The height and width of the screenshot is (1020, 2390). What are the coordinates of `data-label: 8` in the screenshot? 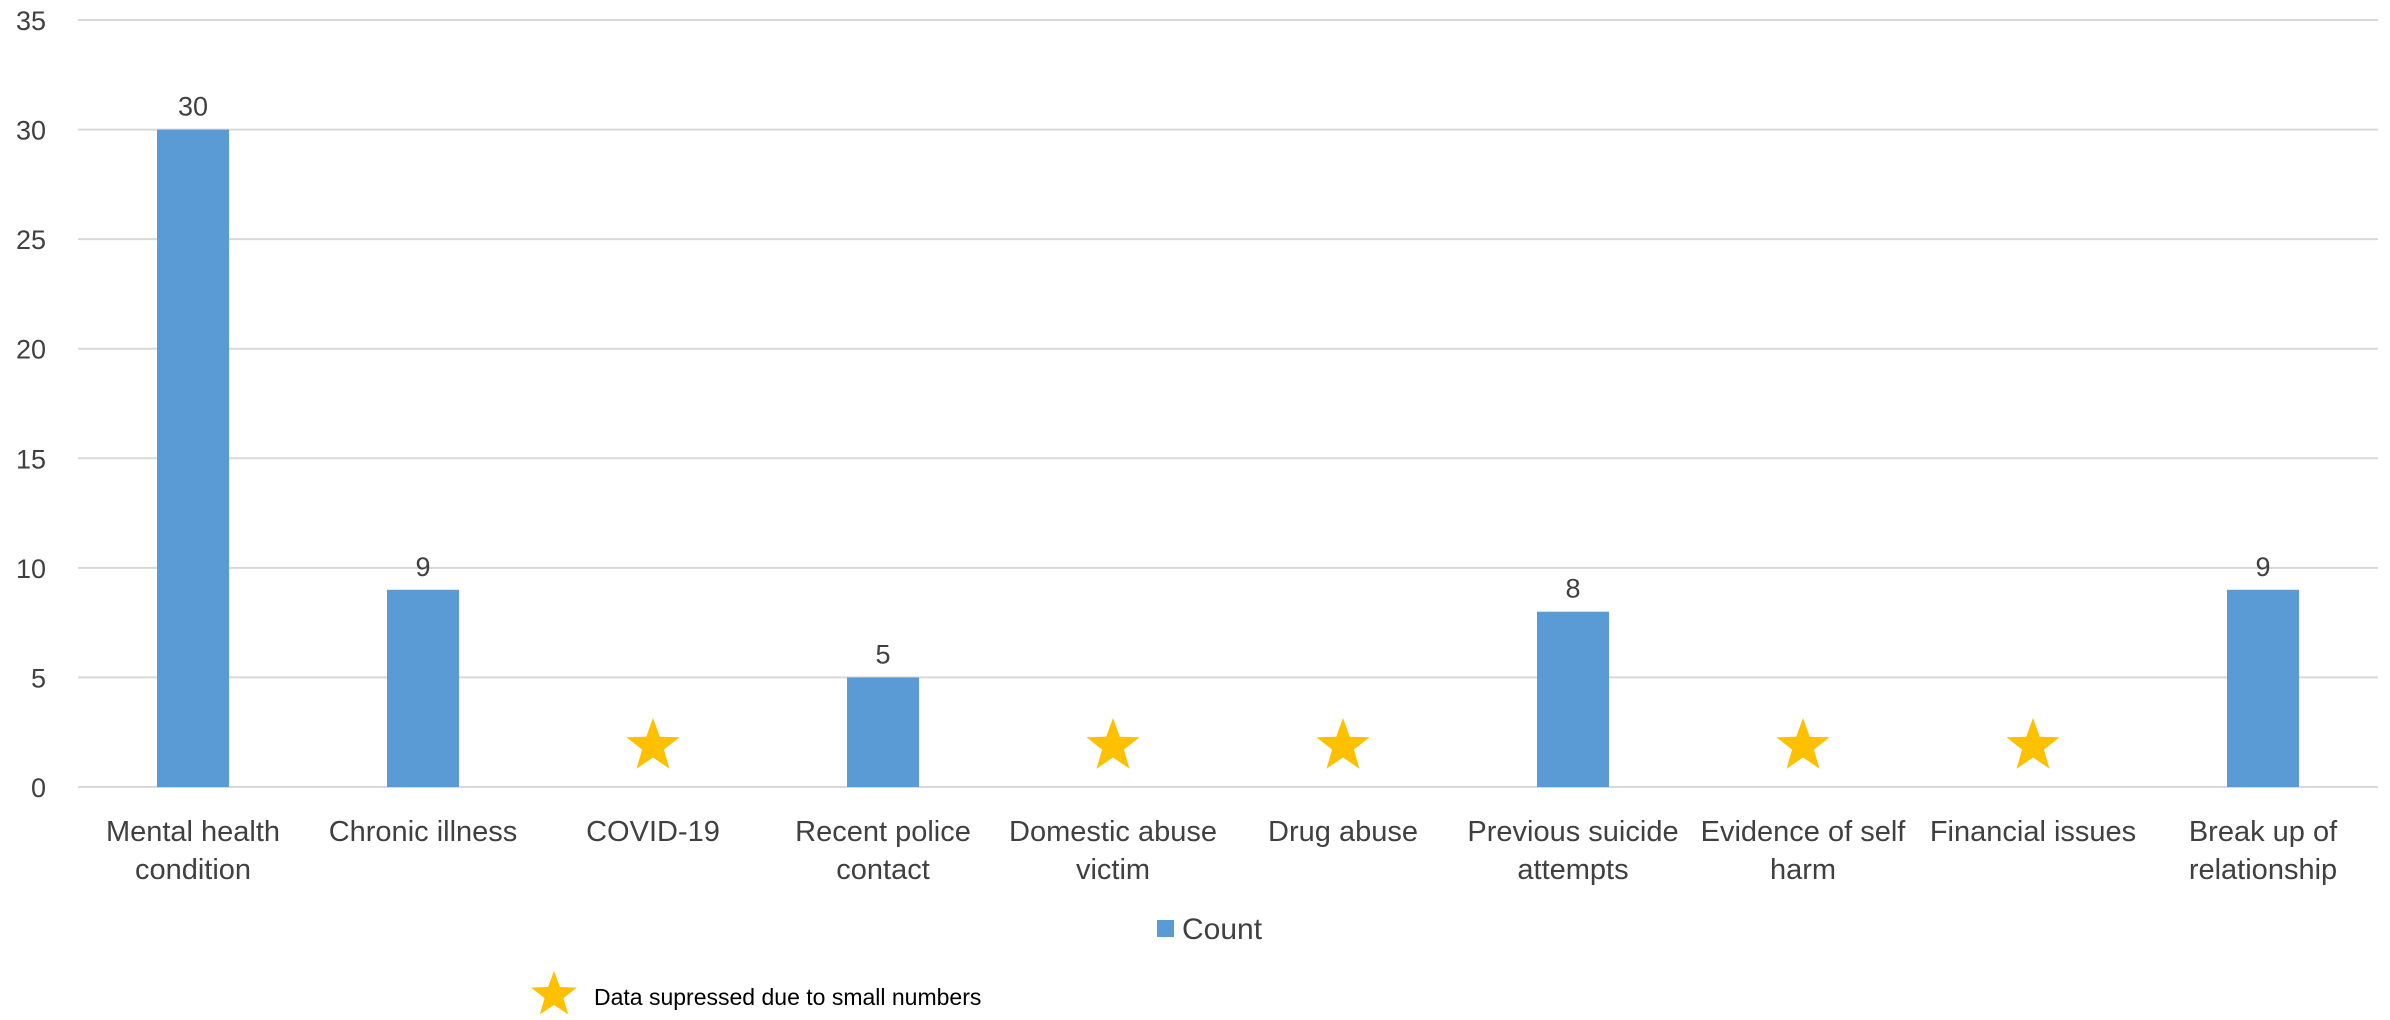 It's located at (1572, 589).